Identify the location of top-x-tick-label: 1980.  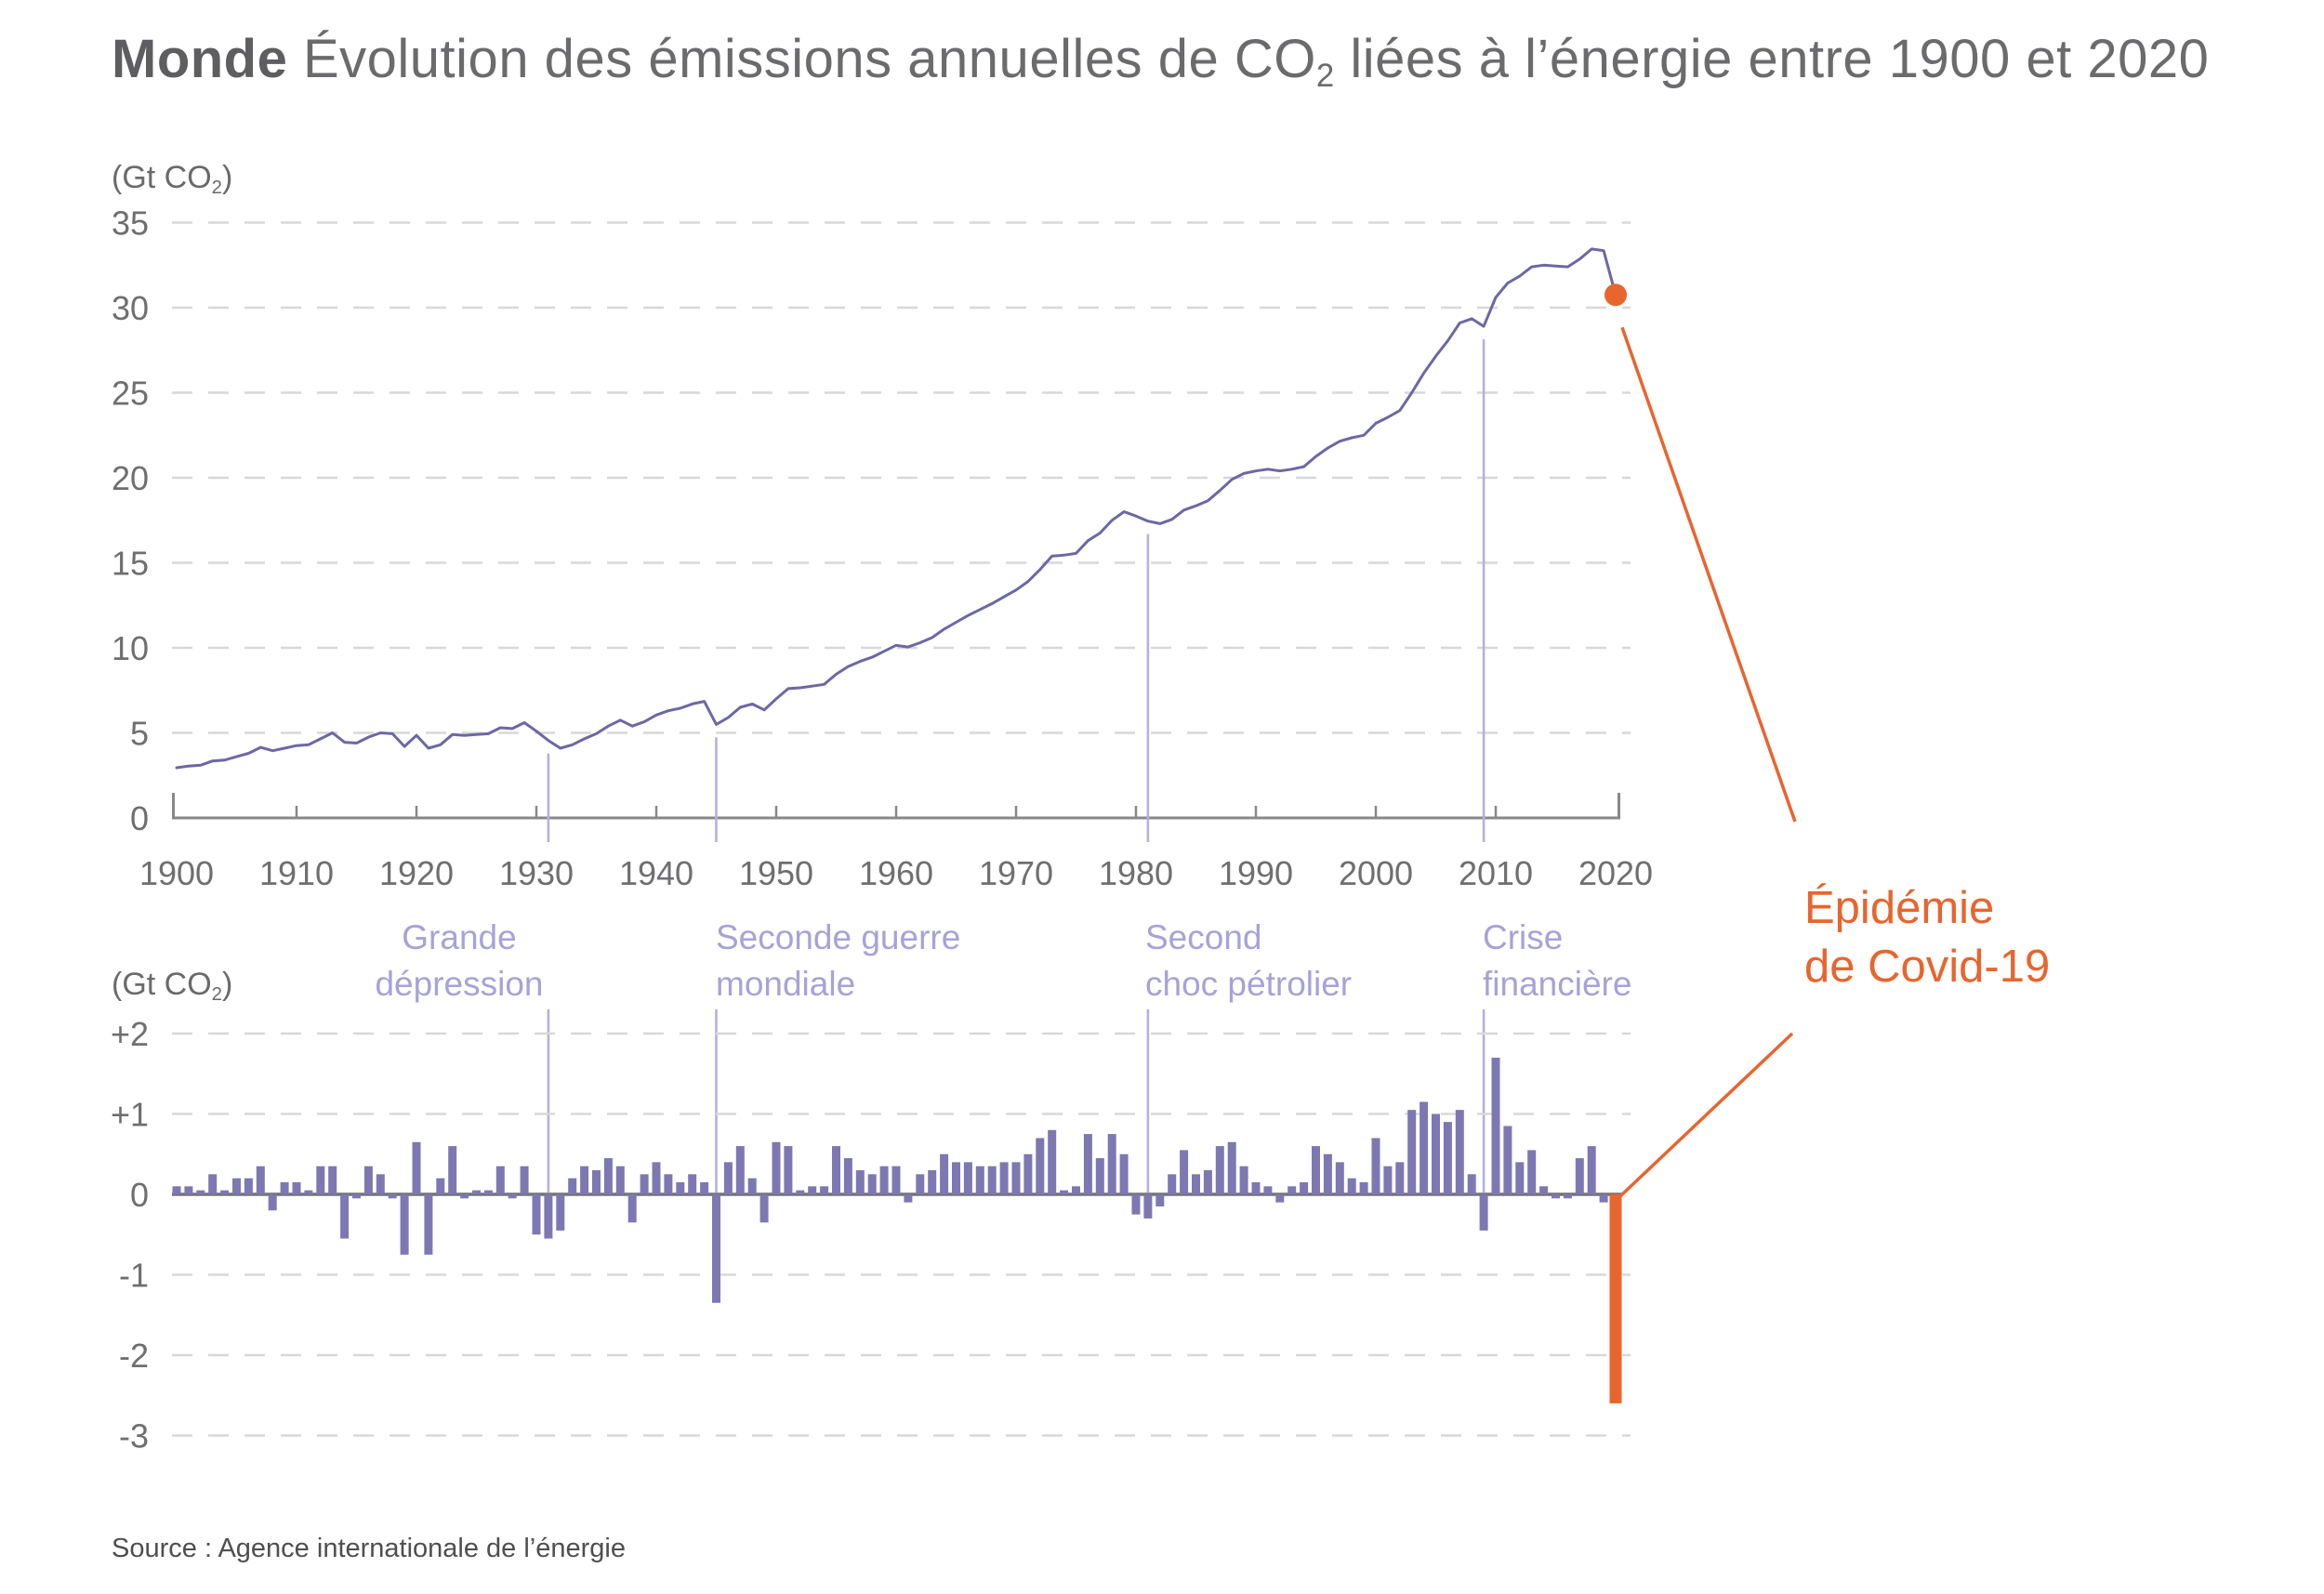
(1136, 873).